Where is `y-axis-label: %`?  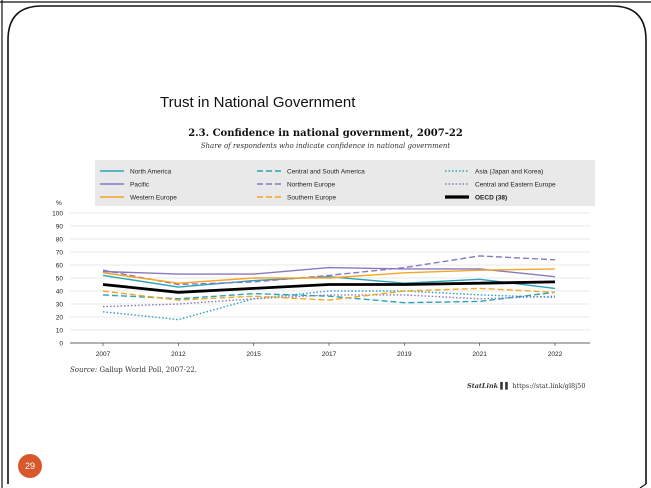
y-axis-label: % is located at coordinates (59, 203).